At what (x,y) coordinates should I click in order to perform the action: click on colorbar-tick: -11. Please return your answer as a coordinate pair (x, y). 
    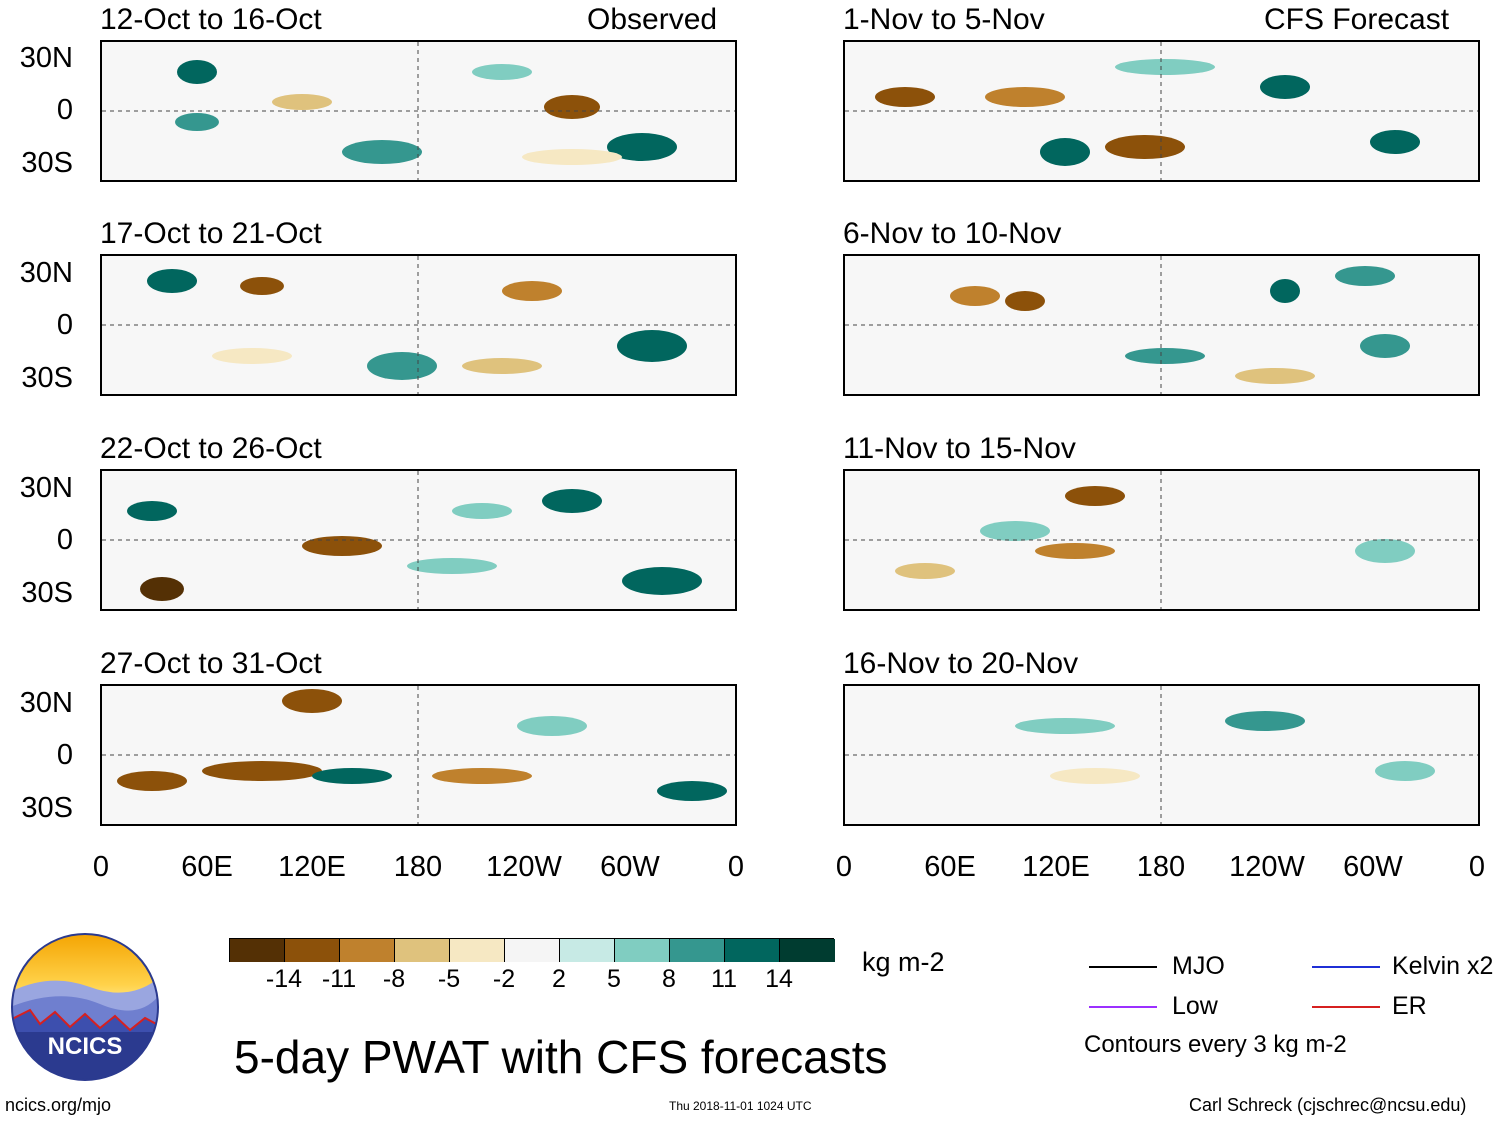
    Looking at the image, I should click on (339, 979).